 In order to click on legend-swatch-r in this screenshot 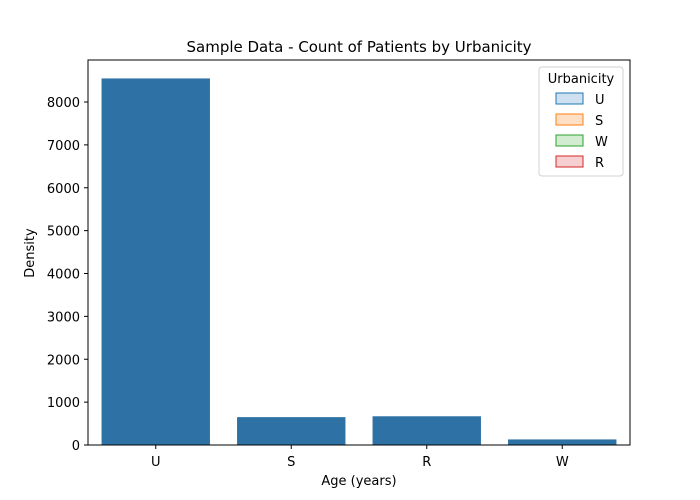, I will do `click(569, 161)`.